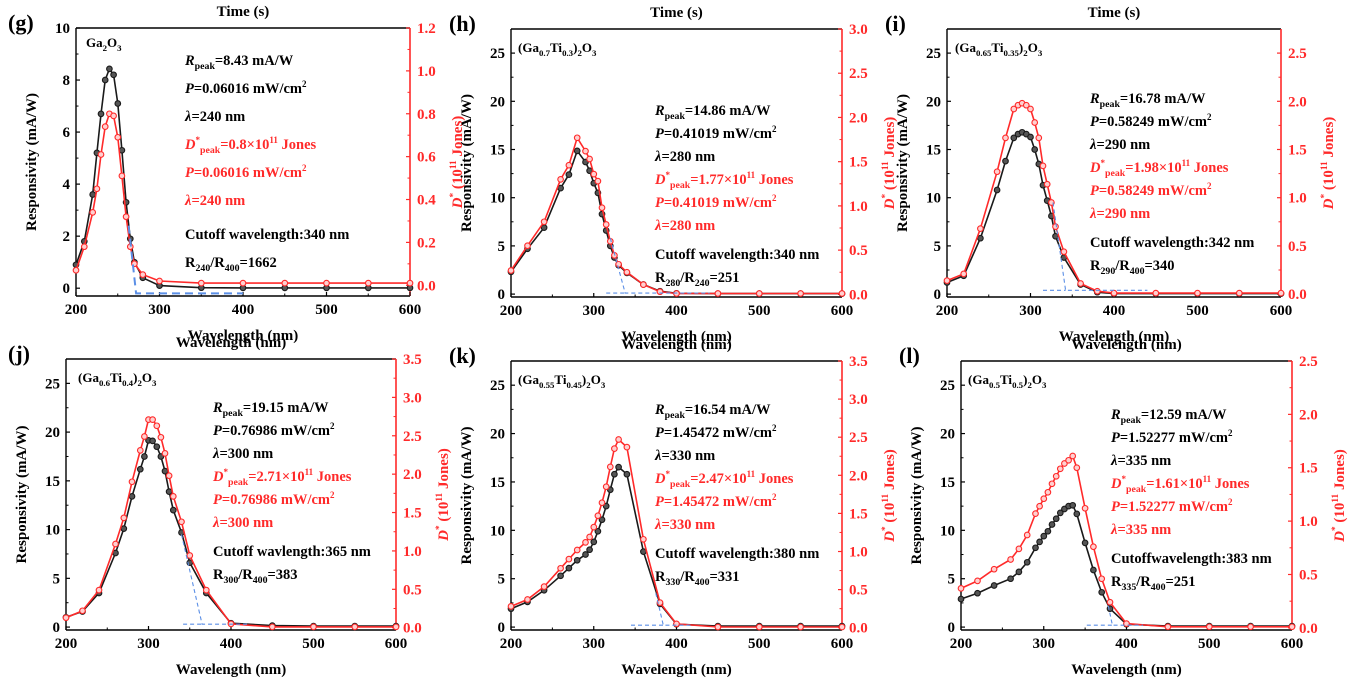 The width and height of the screenshot is (1359, 695). What do you see at coordinates (282, 477) in the screenshot?
I see `annotation-line: D*peak=2.71×1011 Jones` at bounding box center [282, 477].